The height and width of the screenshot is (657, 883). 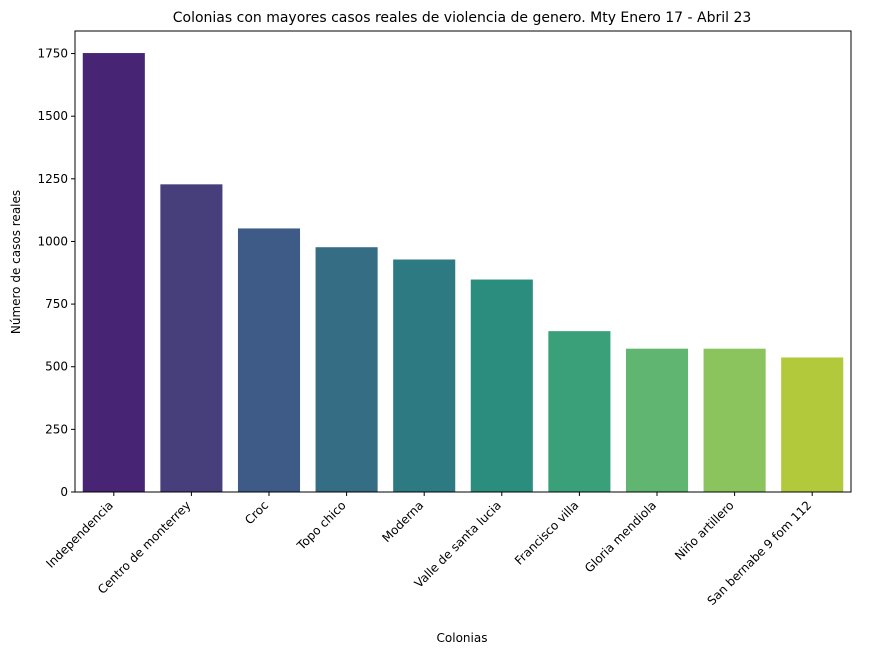 What do you see at coordinates (56, 429) in the screenshot?
I see `y-tick-label-1: 250` at bounding box center [56, 429].